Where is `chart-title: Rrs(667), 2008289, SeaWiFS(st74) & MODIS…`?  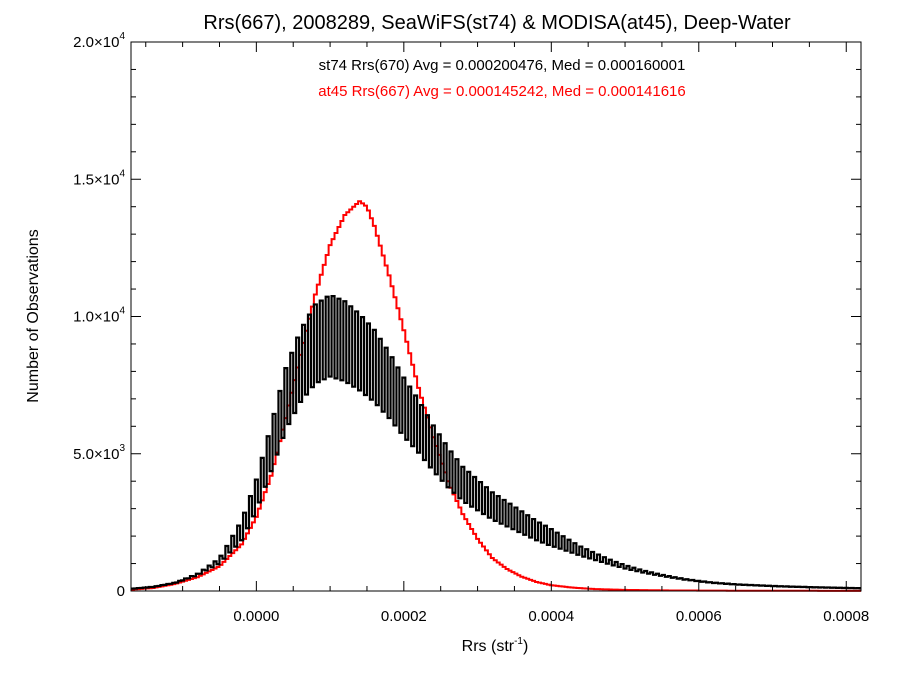
chart-title: Rrs(667), 2008289, SeaWiFS(st74) & MODIS… is located at coordinates (497, 23).